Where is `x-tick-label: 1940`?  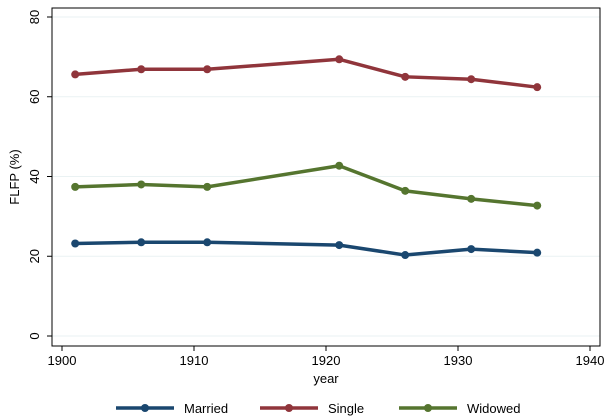 x-tick-label: 1940 is located at coordinates (590, 360).